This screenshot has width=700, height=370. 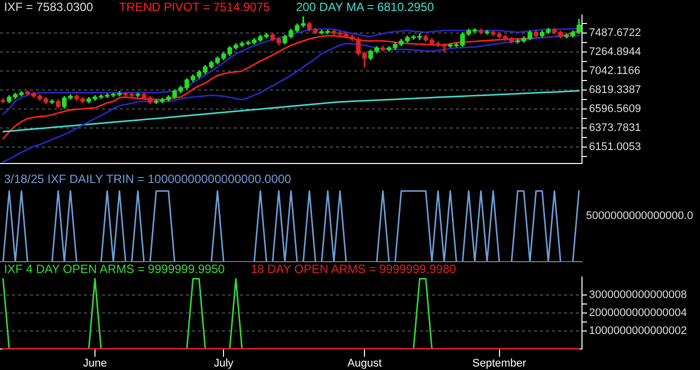 I want to click on x-tick-label: September, so click(x=499, y=363).